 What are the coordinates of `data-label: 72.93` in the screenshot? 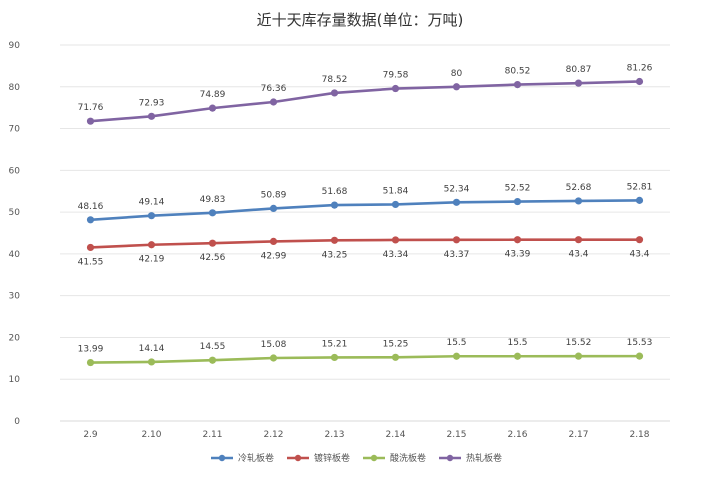 It's located at (152, 103).